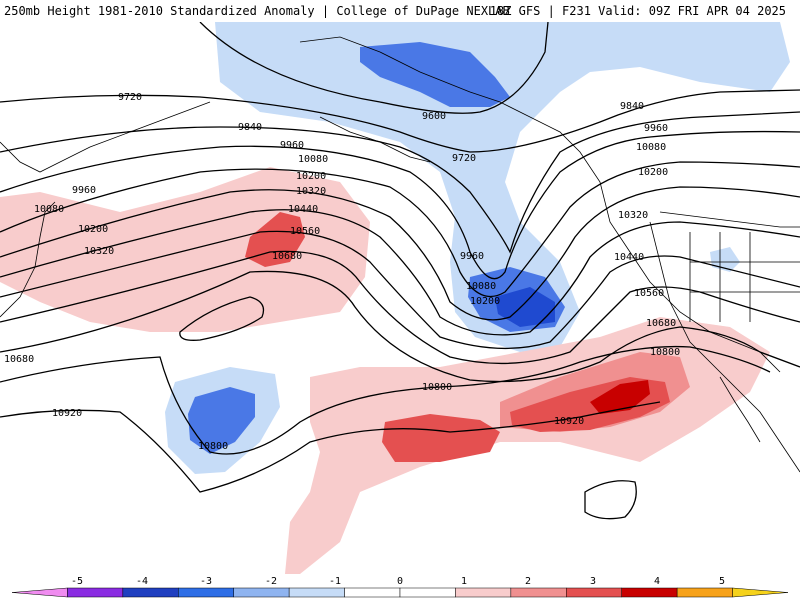 The height and width of the screenshot is (600, 800). Describe the element at coordinates (740, 409) in the screenshot. I see `baja-coast` at that location.